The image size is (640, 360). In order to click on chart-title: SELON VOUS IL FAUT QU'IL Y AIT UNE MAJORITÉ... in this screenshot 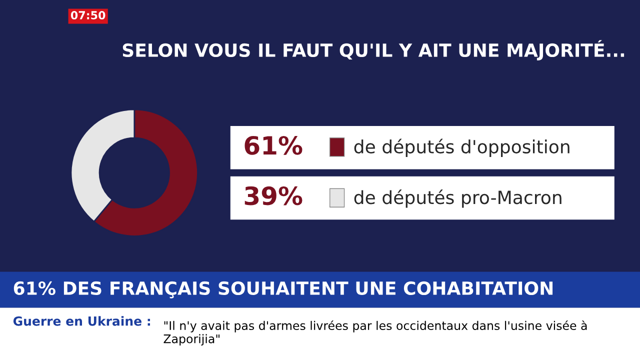, I will do `click(373, 50)`.